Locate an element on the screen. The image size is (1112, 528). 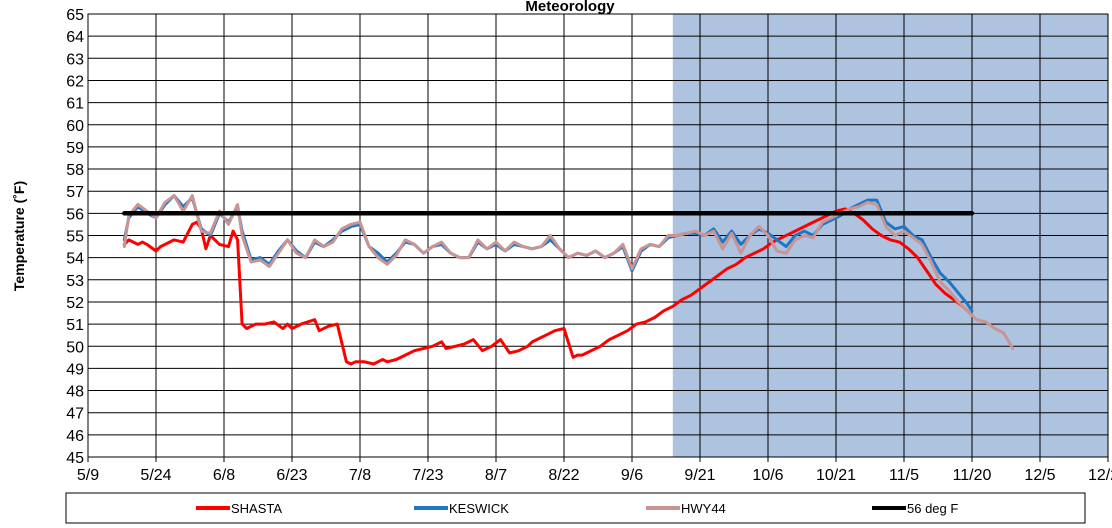
y-tick-label: 63 is located at coordinates (75, 59).